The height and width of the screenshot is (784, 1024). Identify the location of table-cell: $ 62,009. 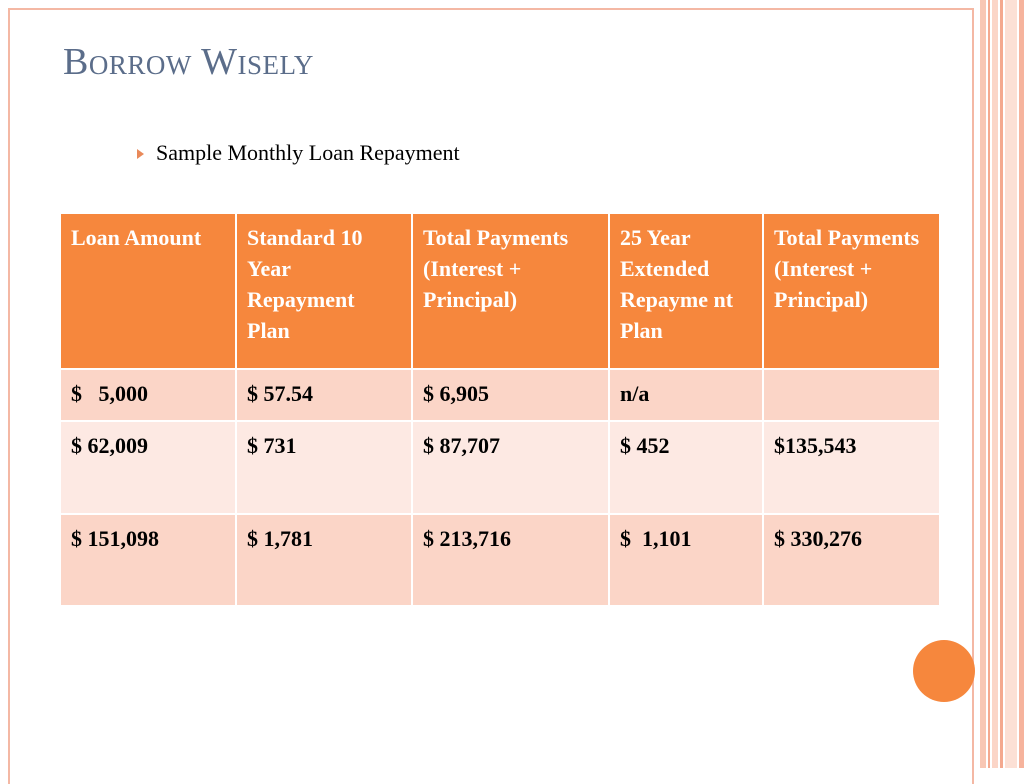
(148, 467).